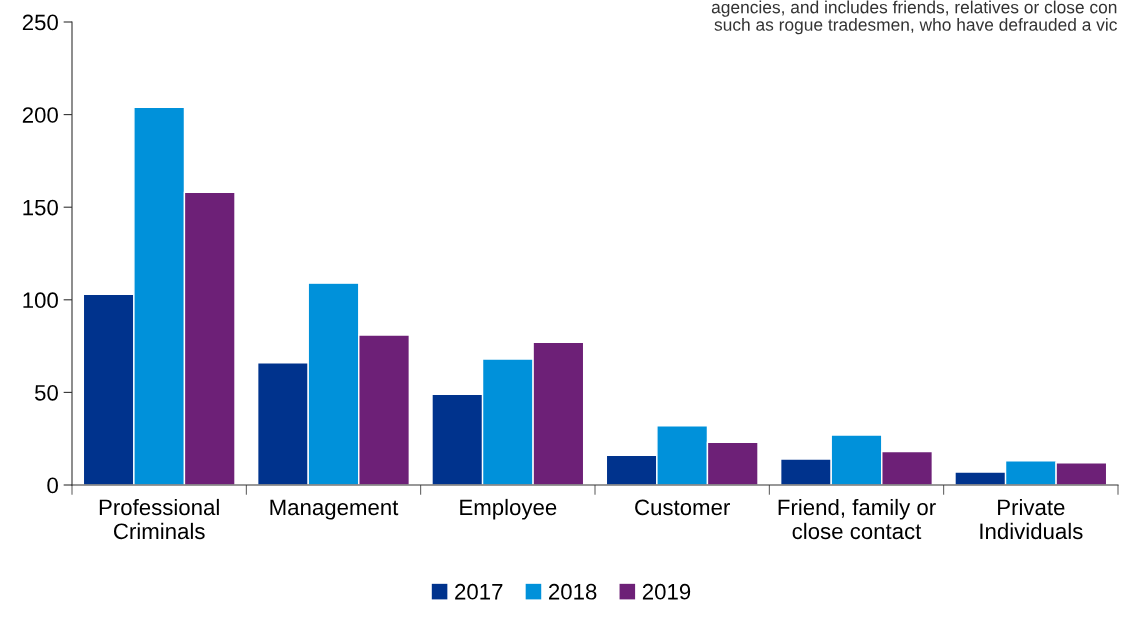 Image resolution: width=1123 pixels, height=624 pixels. I want to click on y-tick-label: 0, so click(52, 485).